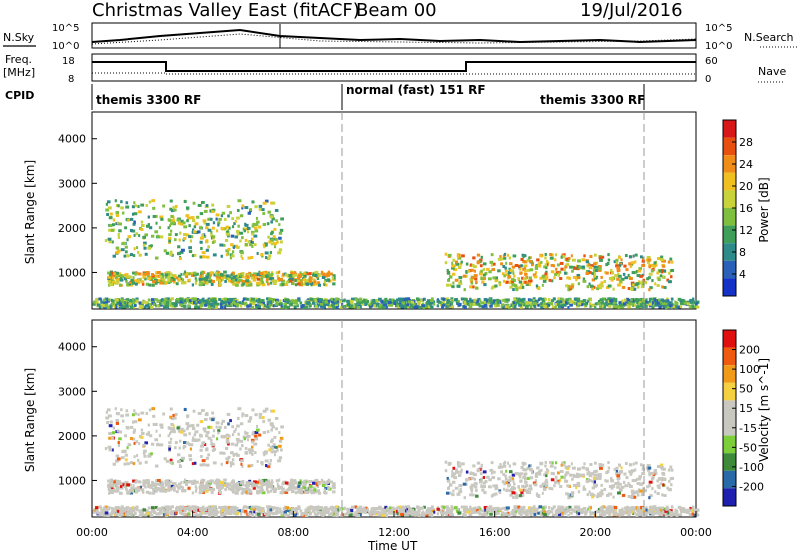 Image resolution: width=800 pixels, height=558 pixels. I want to click on freq-tick-bottom-right: 0, so click(708, 79).